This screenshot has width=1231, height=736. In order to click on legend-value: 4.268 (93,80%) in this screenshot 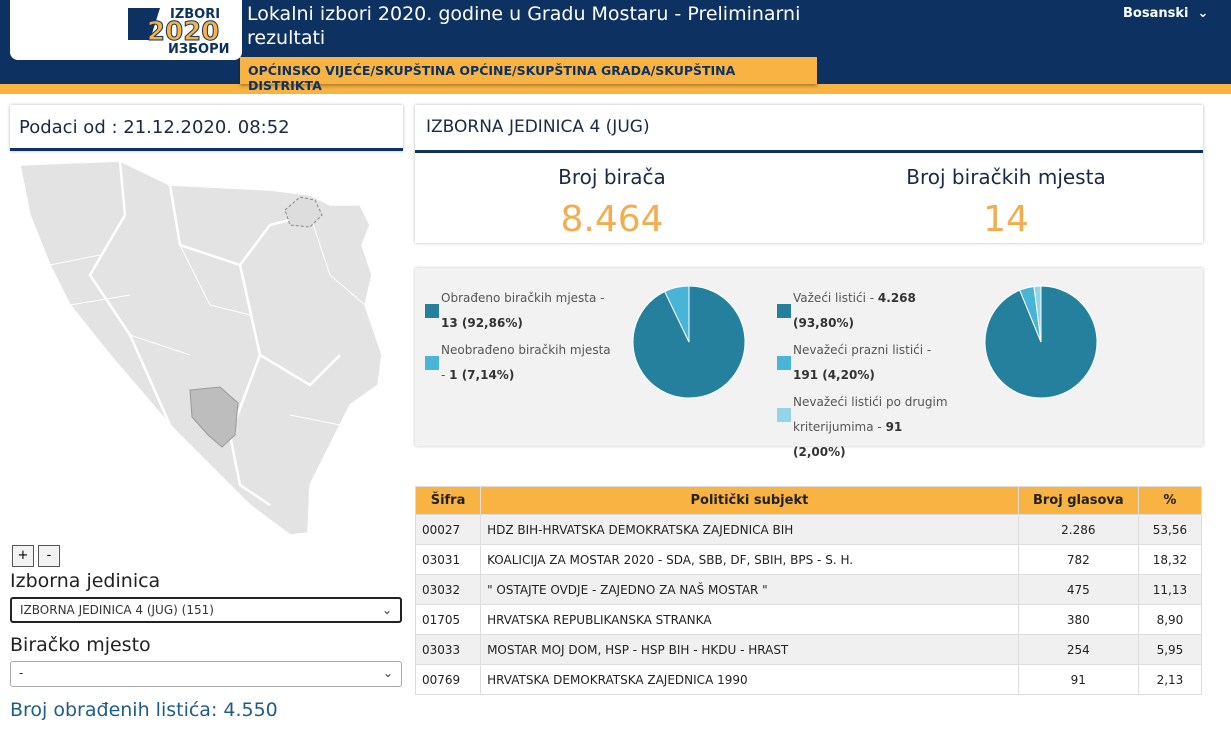, I will do `click(854, 310)`.